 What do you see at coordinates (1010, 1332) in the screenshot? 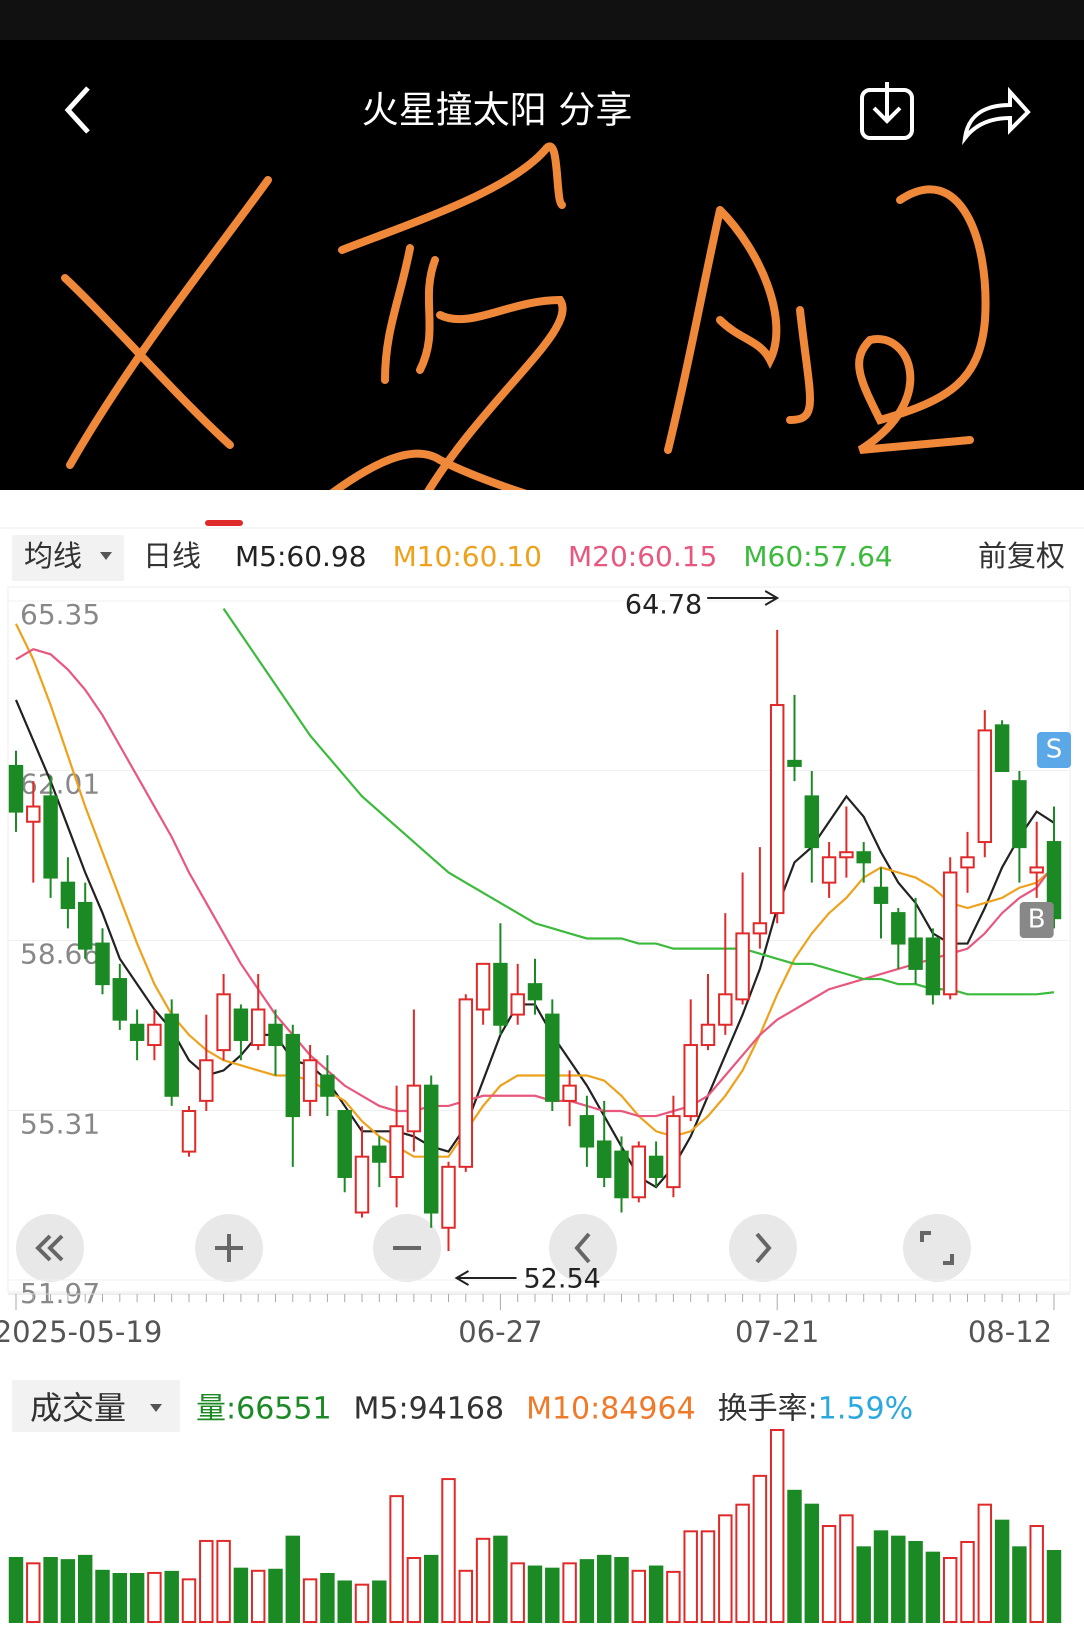
I see `x-tick-label: 08-12` at bounding box center [1010, 1332].